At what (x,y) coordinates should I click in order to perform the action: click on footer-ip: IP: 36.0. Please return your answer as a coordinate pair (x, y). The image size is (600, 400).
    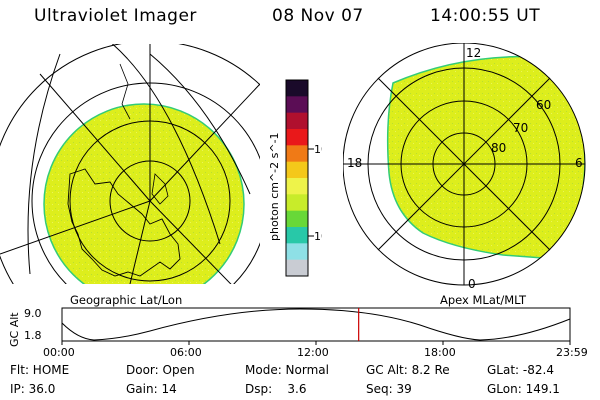
    Looking at the image, I should click on (33, 389).